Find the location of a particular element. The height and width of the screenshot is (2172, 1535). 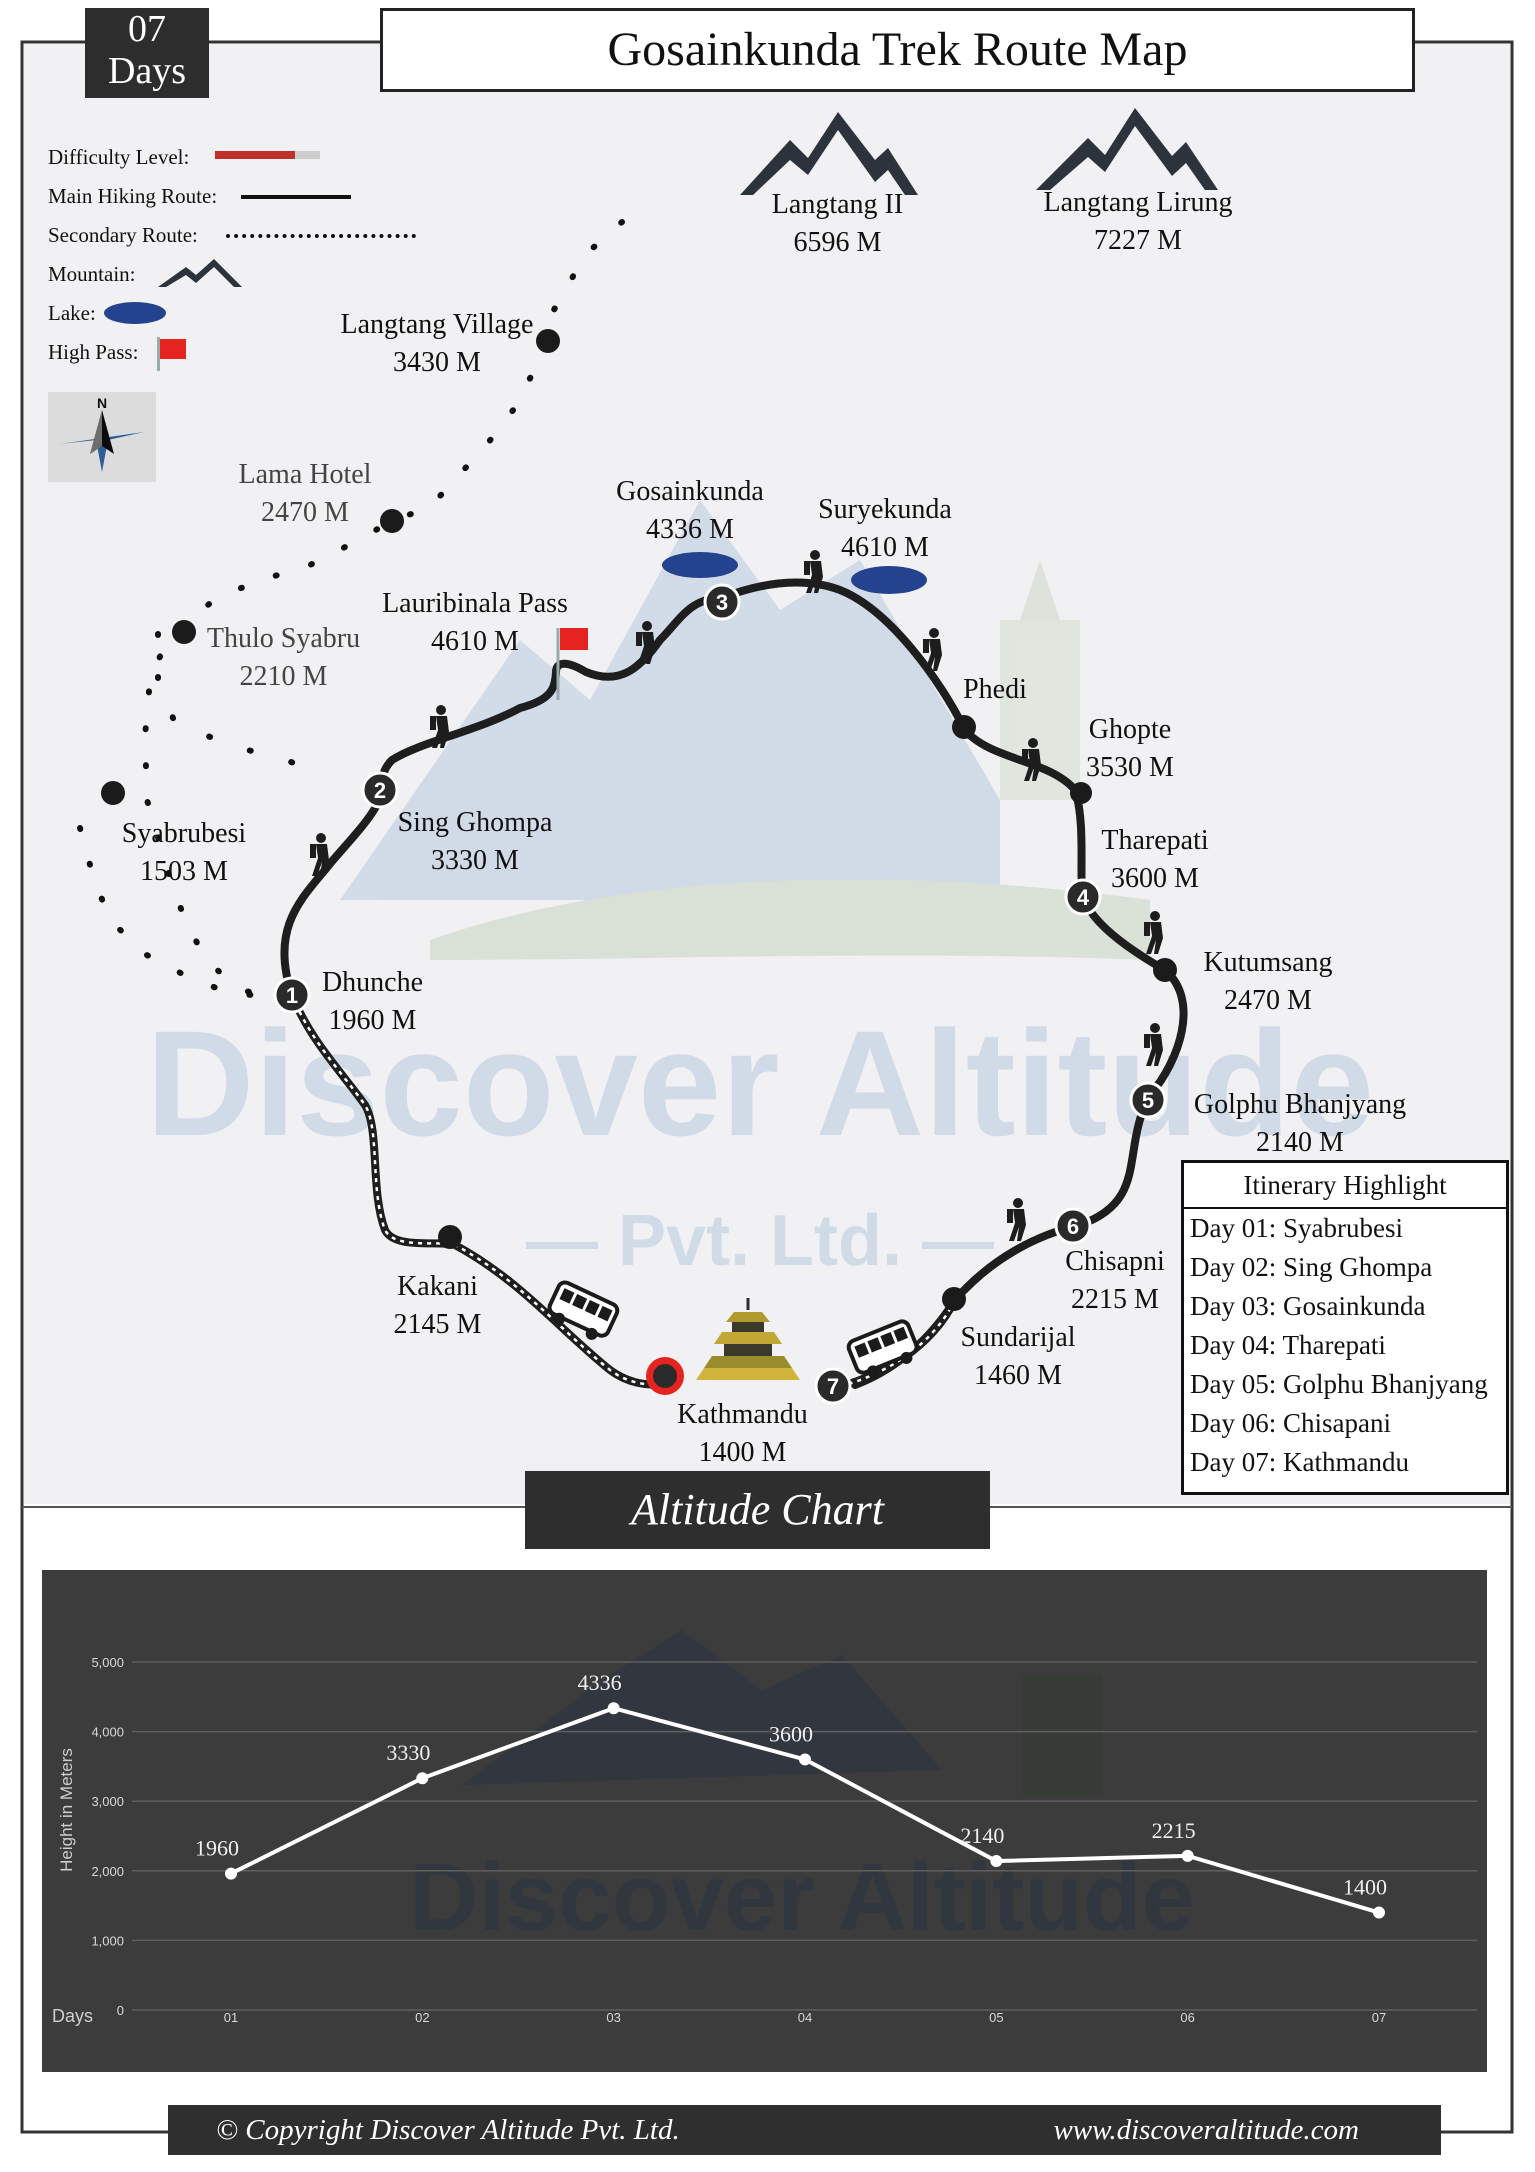

legend-difficulty-label: Difficulty Level: is located at coordinates (119, 157).